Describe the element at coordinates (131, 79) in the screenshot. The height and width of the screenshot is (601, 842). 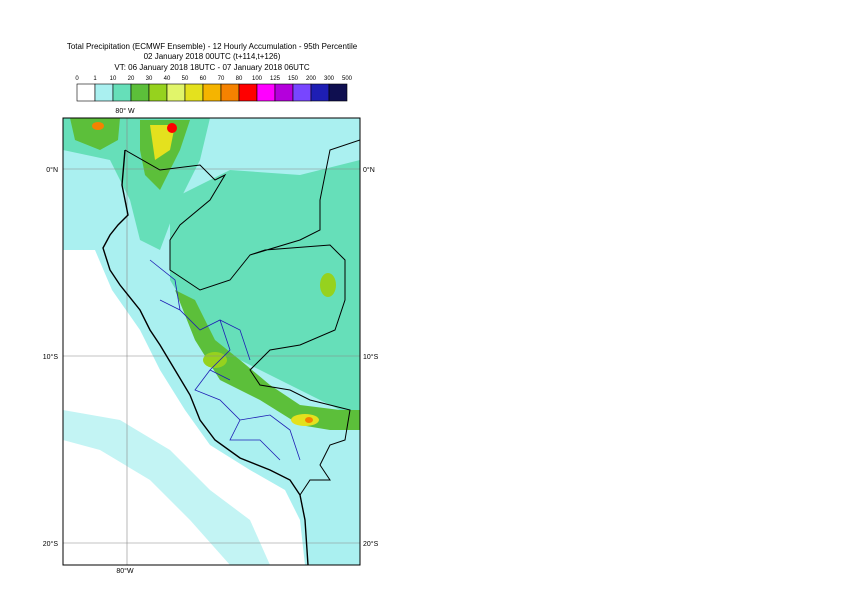
I see `legend-label: 20` at that location.